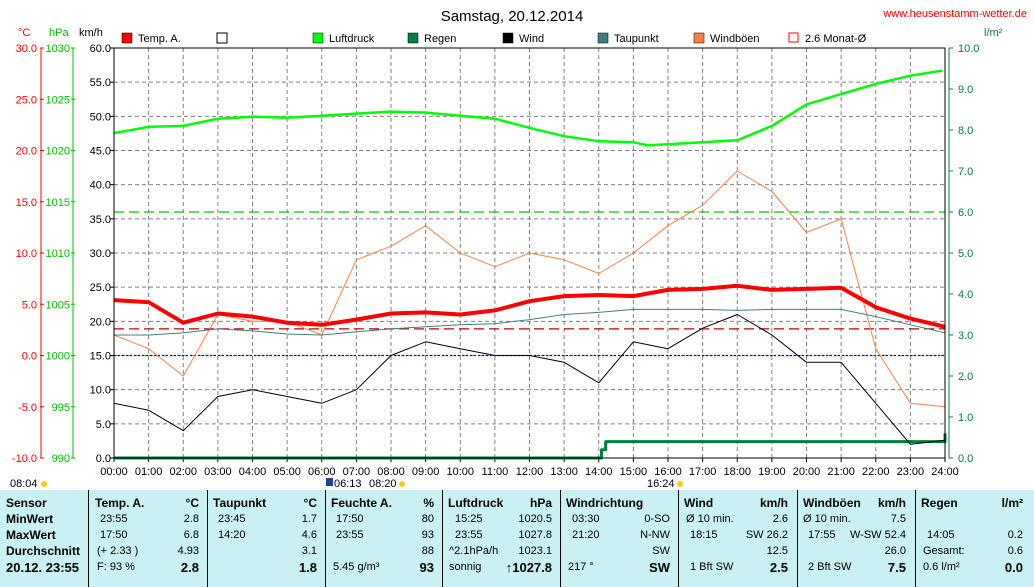 The height and width of the screenshot is (587, 1034). Describe the element at coordinates (993, 33) in the screenshot. I see `rain-axis-unit: l/m²` at that location.